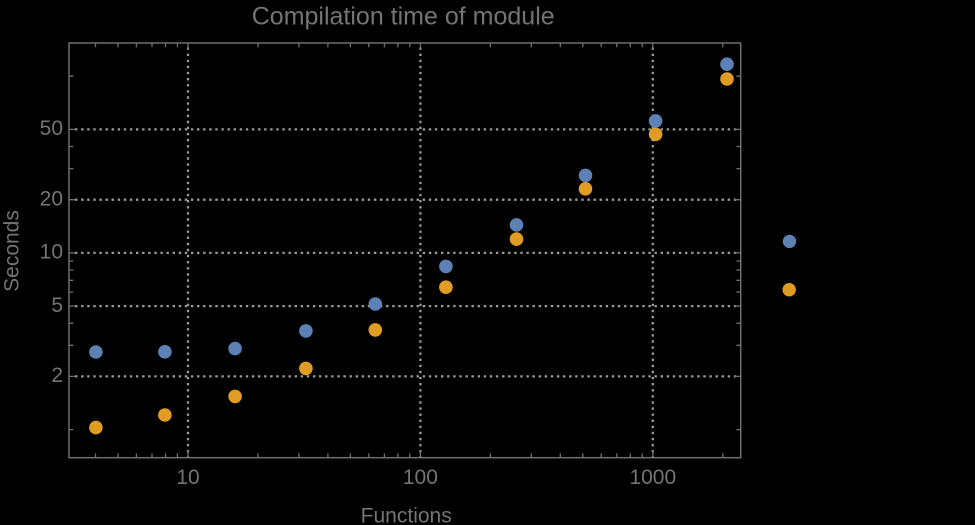 This screenshot has height=525, width=975. Describe the element at coordinates (12, 251) in the screenshot. I see `svg-text: Seconds` at that location.